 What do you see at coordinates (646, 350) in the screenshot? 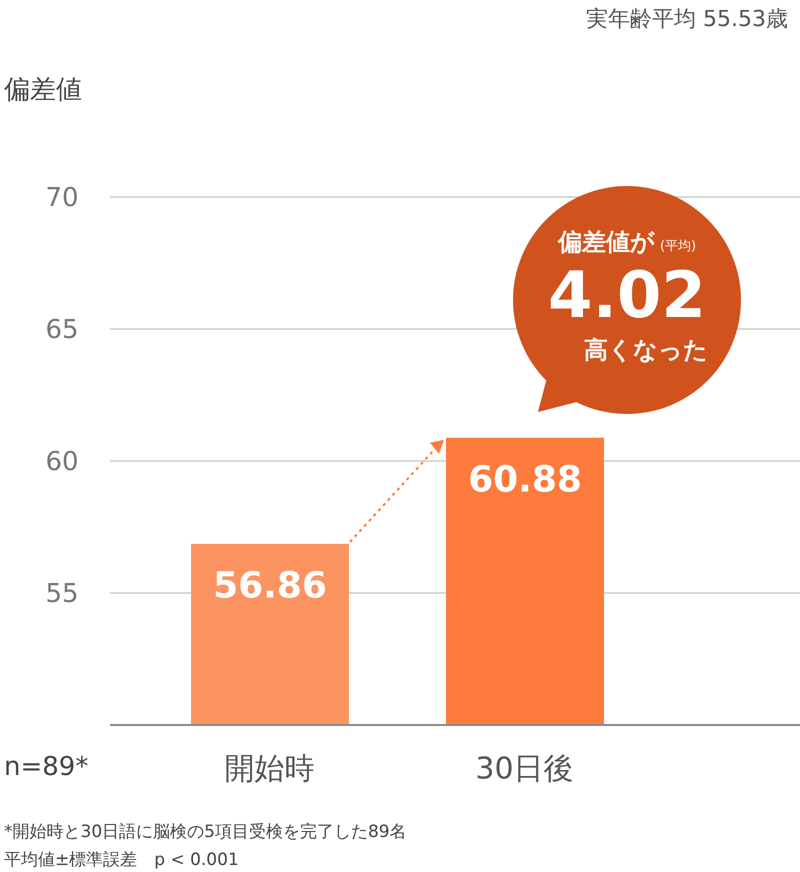
I see `annotation: 高くなった` at bounding box center [646, 350].